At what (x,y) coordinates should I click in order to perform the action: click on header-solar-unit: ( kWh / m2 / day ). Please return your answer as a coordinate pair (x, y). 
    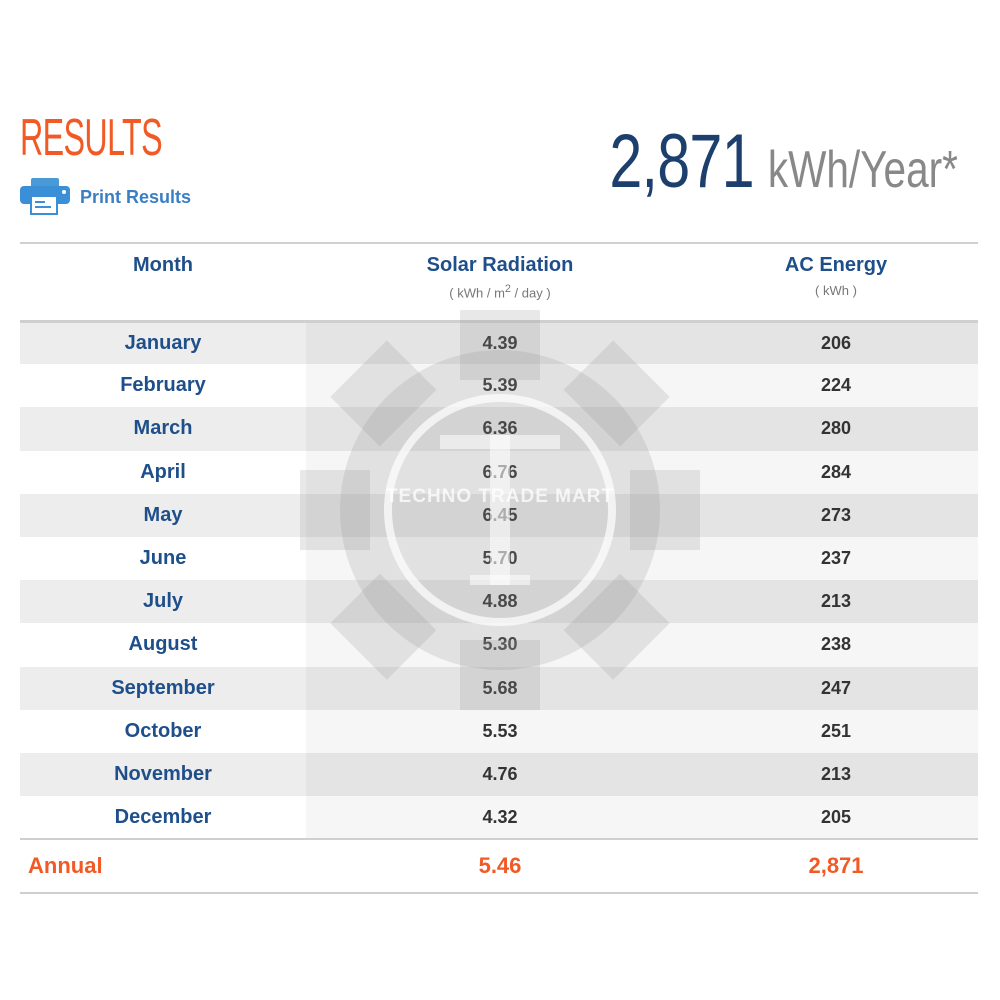
    Looking at the image, I should click on (500, 291).